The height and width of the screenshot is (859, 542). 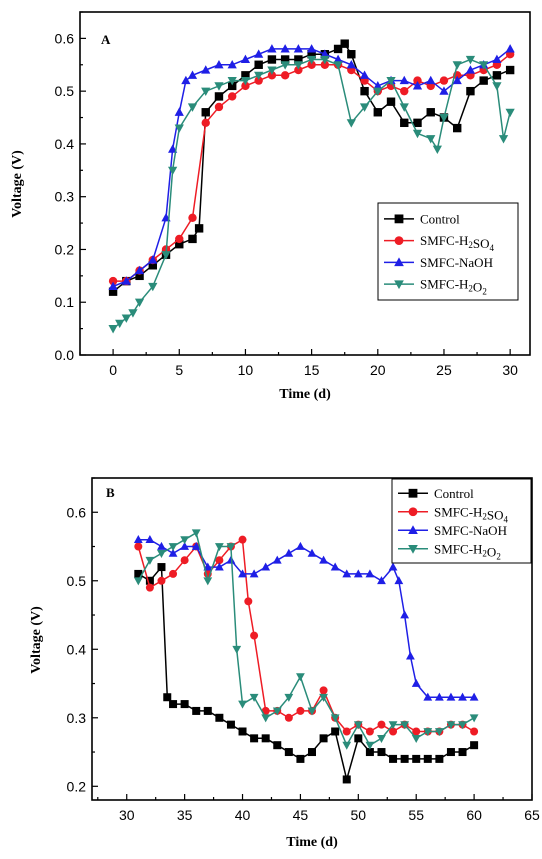 What do you see at coordinates (243, 815) in the screenshot?
I see `x-tick-label: 40` at bounding box center [243, 815].